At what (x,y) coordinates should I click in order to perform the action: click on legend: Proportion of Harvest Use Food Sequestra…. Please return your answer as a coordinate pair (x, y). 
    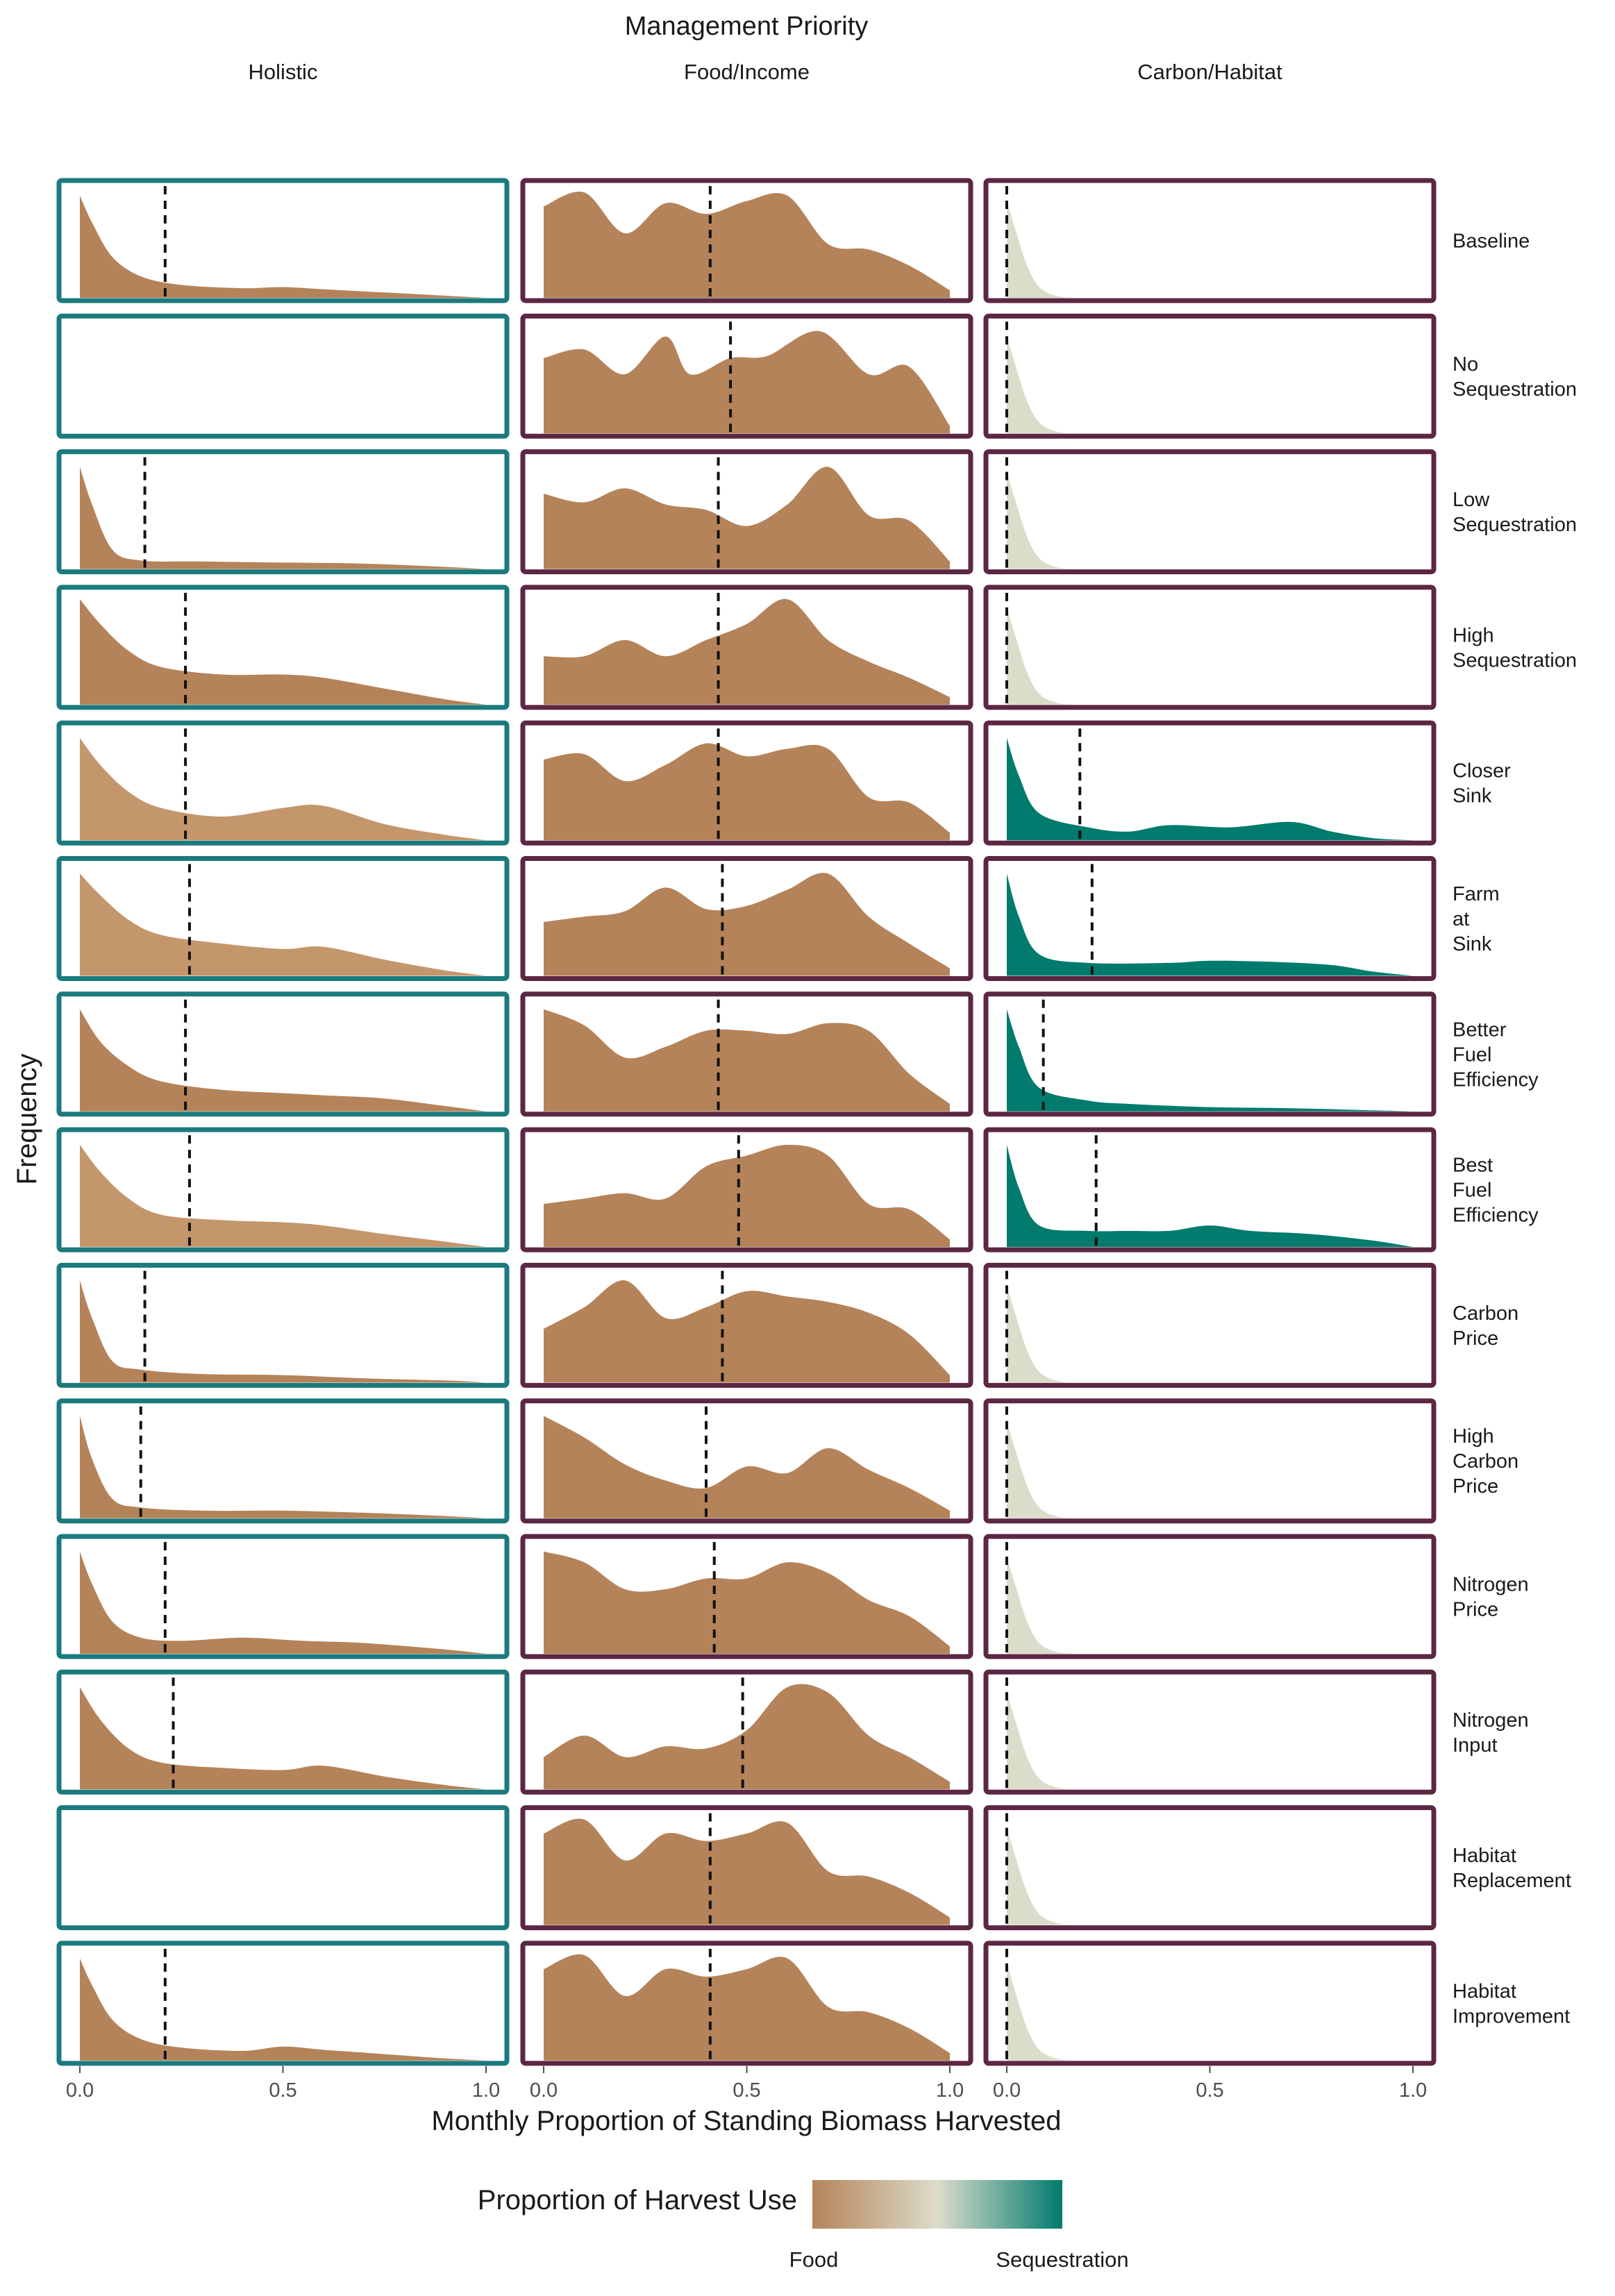
    Looking at the image, I should click on (803, 2226).